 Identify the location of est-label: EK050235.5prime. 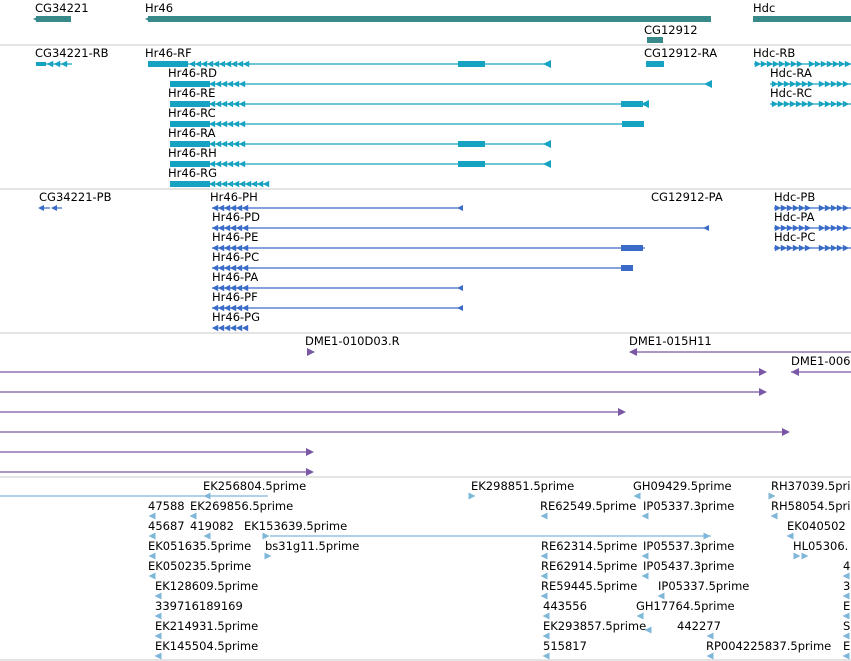
(199, 566).